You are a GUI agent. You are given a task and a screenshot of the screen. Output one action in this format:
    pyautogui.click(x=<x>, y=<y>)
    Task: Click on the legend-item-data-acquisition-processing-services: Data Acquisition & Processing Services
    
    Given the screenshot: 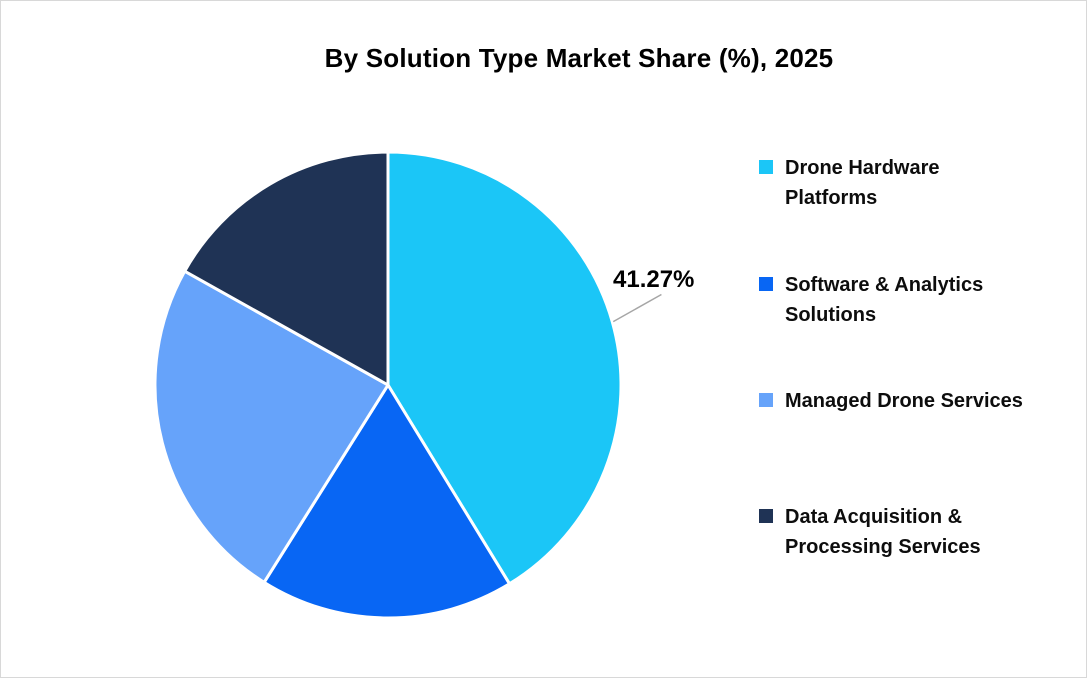 What is the action you would take?
    pyautogui.click(x=894, y=532)
    